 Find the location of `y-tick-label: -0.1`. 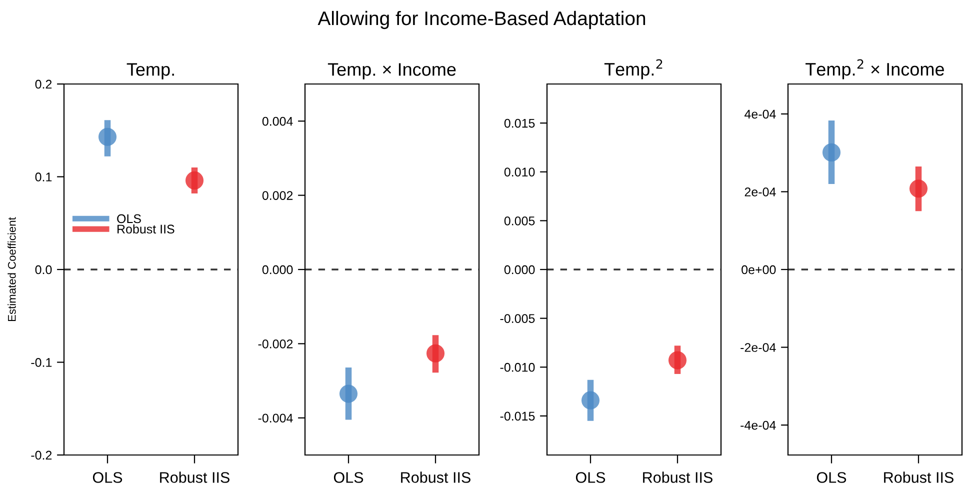

y-tick-label: -0.1 is located at coordinates (41, 362).